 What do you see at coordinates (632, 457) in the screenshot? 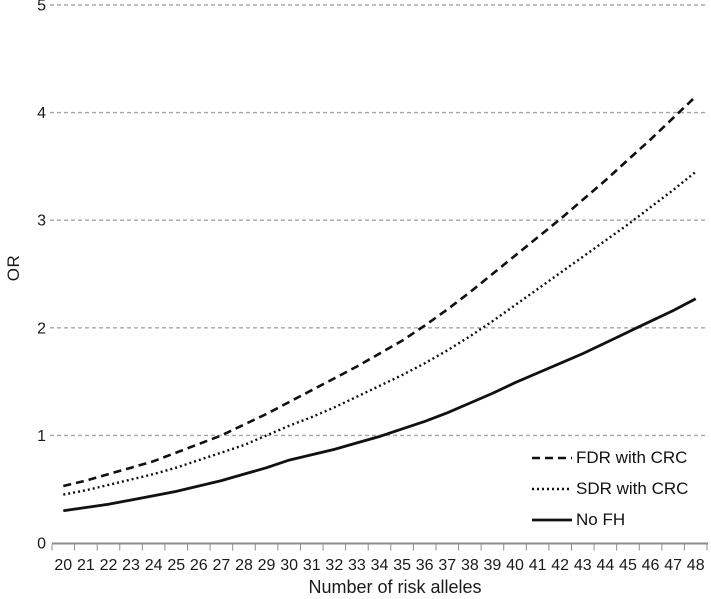
I see `legend-label: FDR with CRC` at bounding box center [632, 457].